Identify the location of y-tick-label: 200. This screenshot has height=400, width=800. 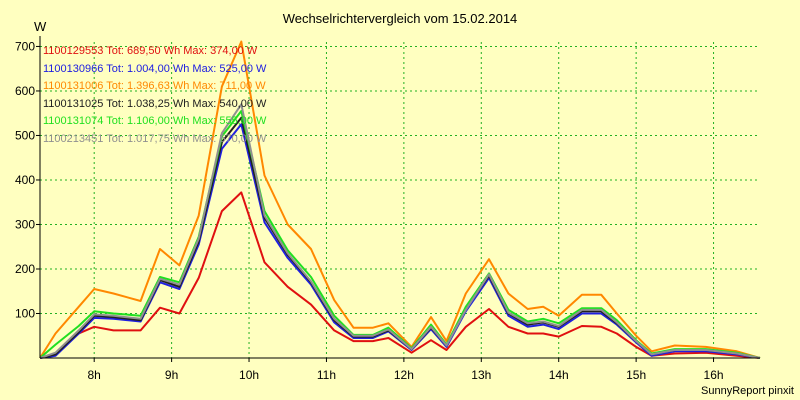
(25, 269).